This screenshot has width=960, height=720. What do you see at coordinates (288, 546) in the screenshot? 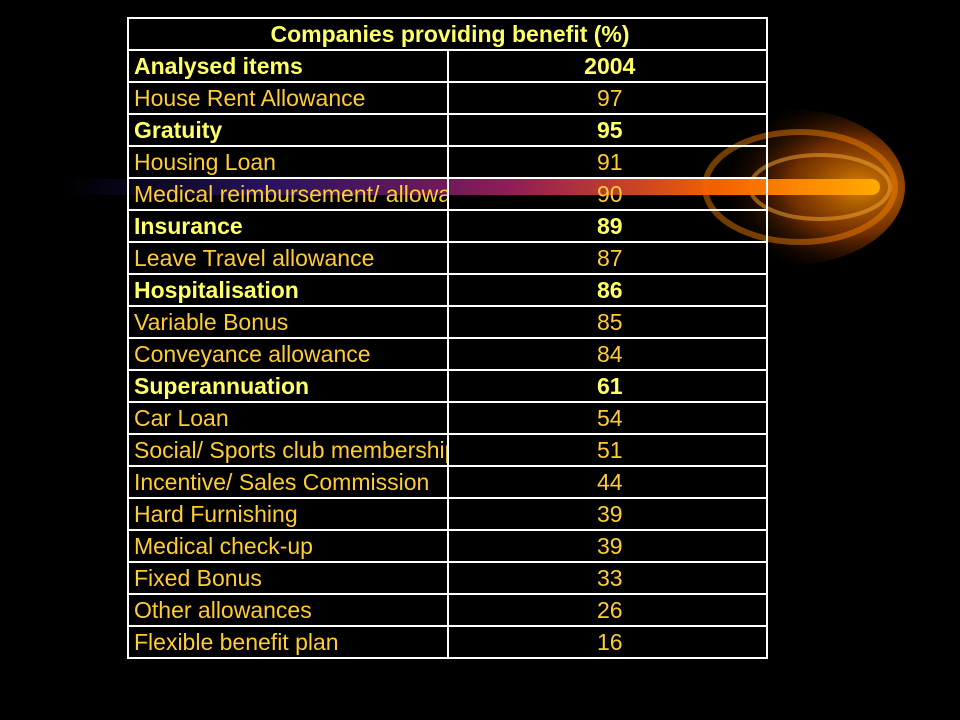
I see `benefit-item-label: Medical check-up` at bounding box center [288, 546].